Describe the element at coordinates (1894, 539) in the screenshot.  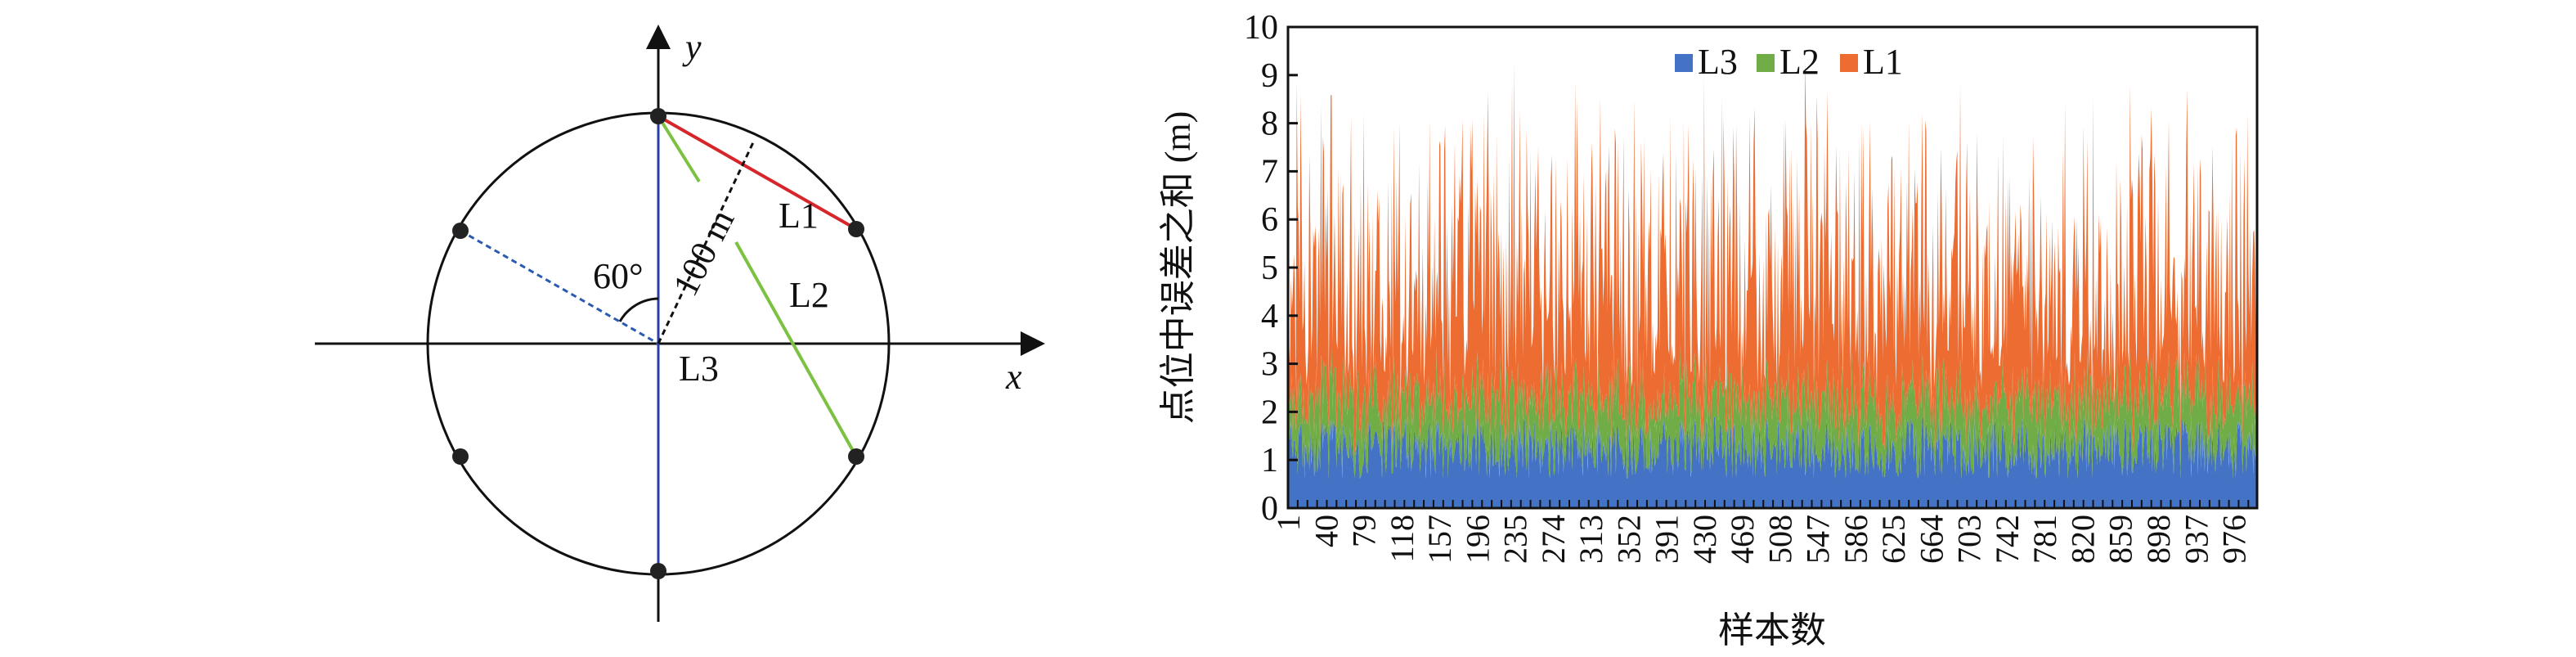
I see `x-tick-label: 625` at that location.